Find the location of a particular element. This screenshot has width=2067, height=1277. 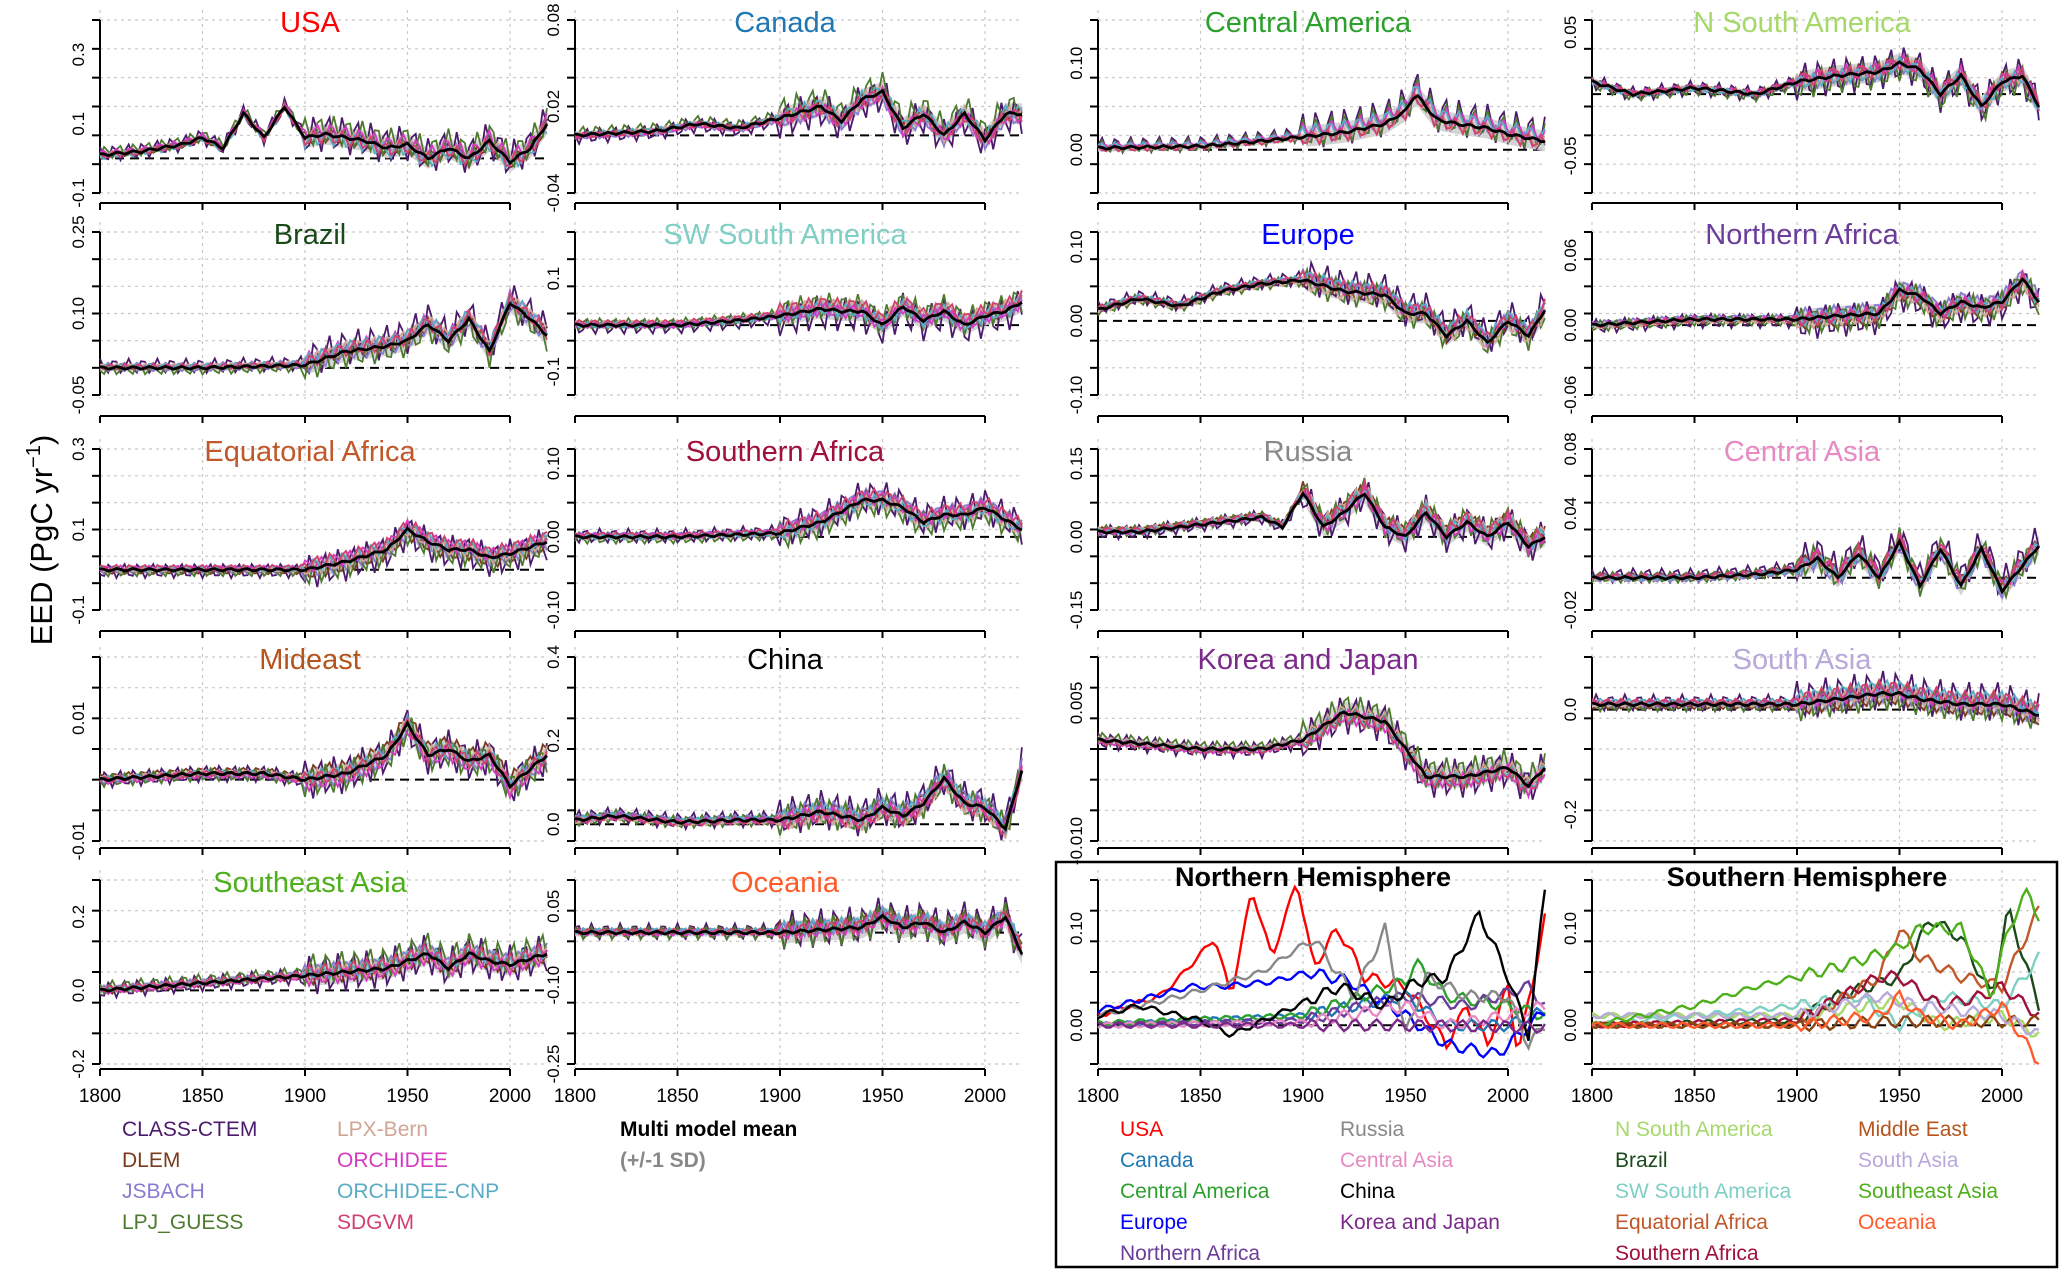

panel-brazil: -0.05 0.10 0.25 Brazil is located at coordinates (308, 319).